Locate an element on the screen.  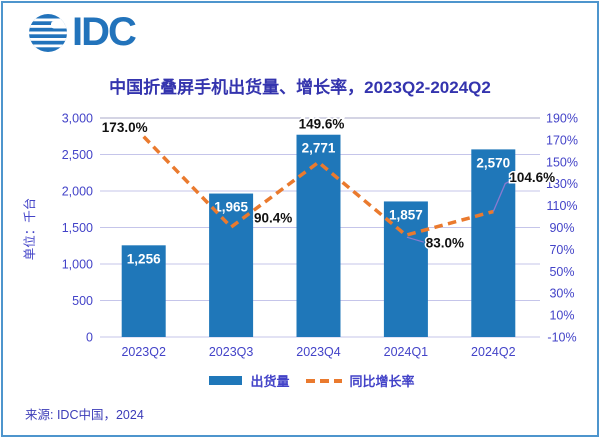
source-note: 来源: IDC中国，2024 is located at coordinates (84, 415).